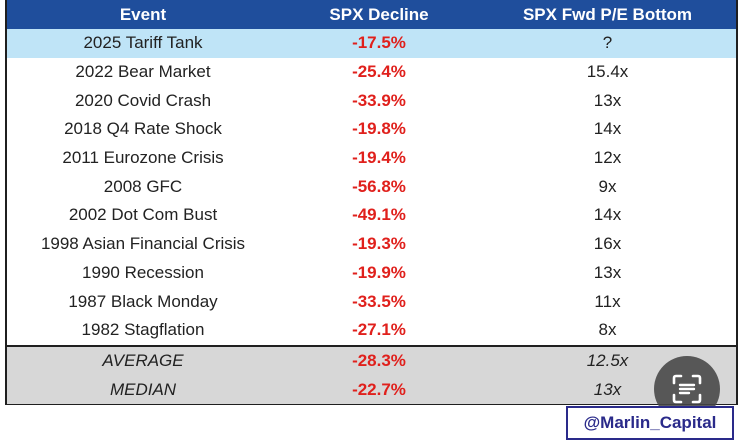 This screenshot has width=743, height=447. Describe the element at coordinates (607, 186) in the screenshot. I see `pe-cell: 9x` at that location.